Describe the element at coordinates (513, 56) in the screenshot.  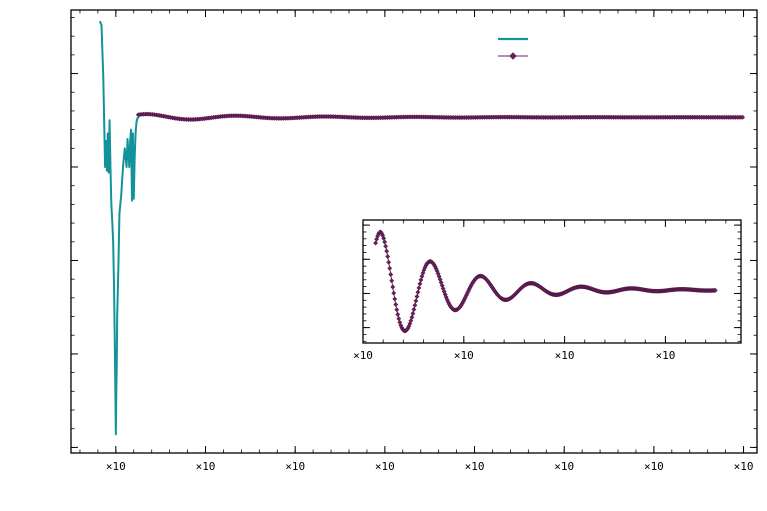
I see `legend-marker-diamond` at that location.